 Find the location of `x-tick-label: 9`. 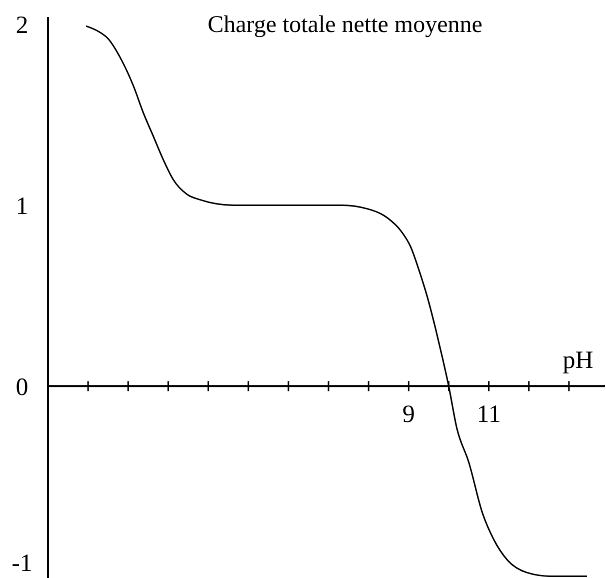

x-tick-label: 9 is located at coordinates (408, 414).